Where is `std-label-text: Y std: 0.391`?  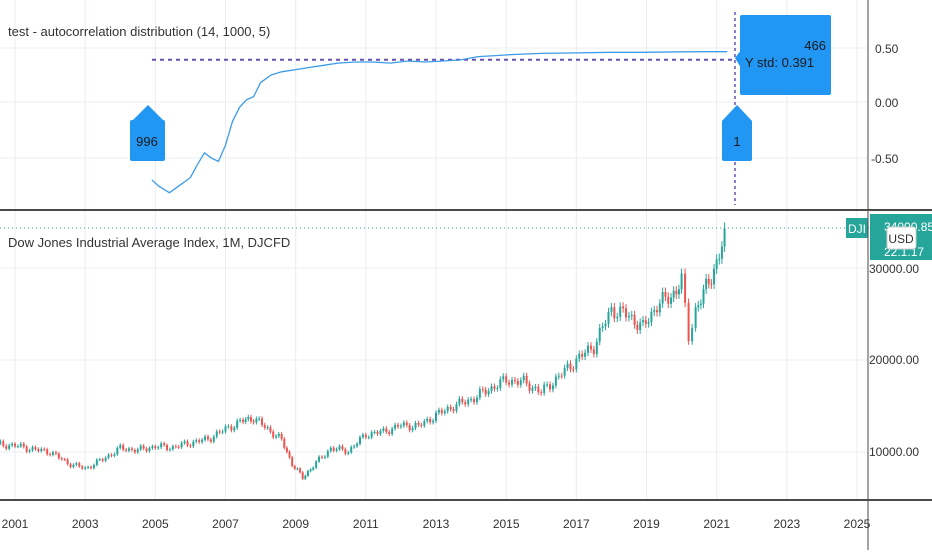
std-label-text: Y std: 0.391 is located at coordinates (779, 62).